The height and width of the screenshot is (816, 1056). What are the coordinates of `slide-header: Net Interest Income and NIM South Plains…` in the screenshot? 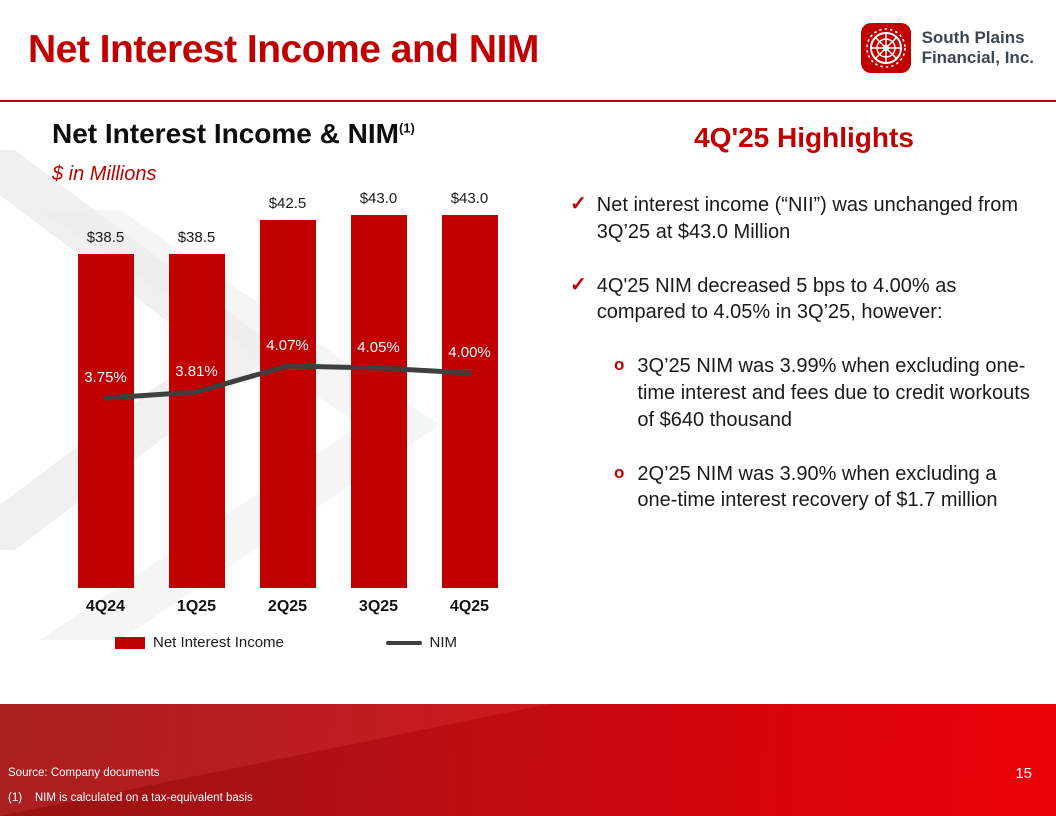 It's located at (528, 50).